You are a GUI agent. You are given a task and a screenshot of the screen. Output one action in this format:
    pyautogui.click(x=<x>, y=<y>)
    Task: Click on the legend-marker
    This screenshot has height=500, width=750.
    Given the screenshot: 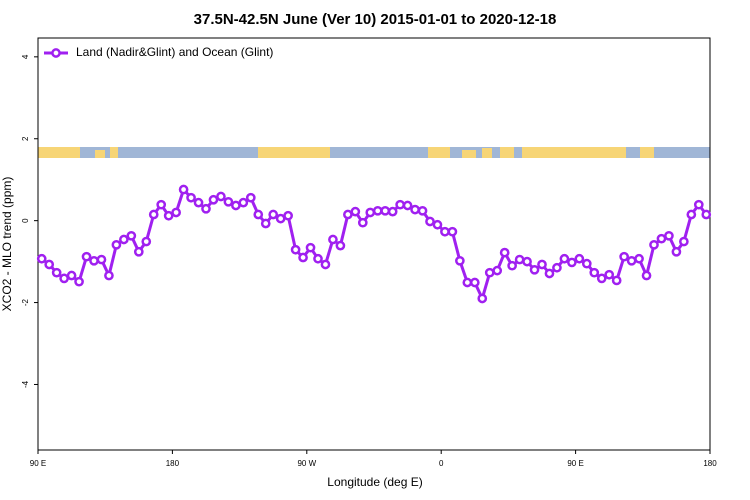 What is the action you would take?
    pyautogui.click(x=56, y=53)
    